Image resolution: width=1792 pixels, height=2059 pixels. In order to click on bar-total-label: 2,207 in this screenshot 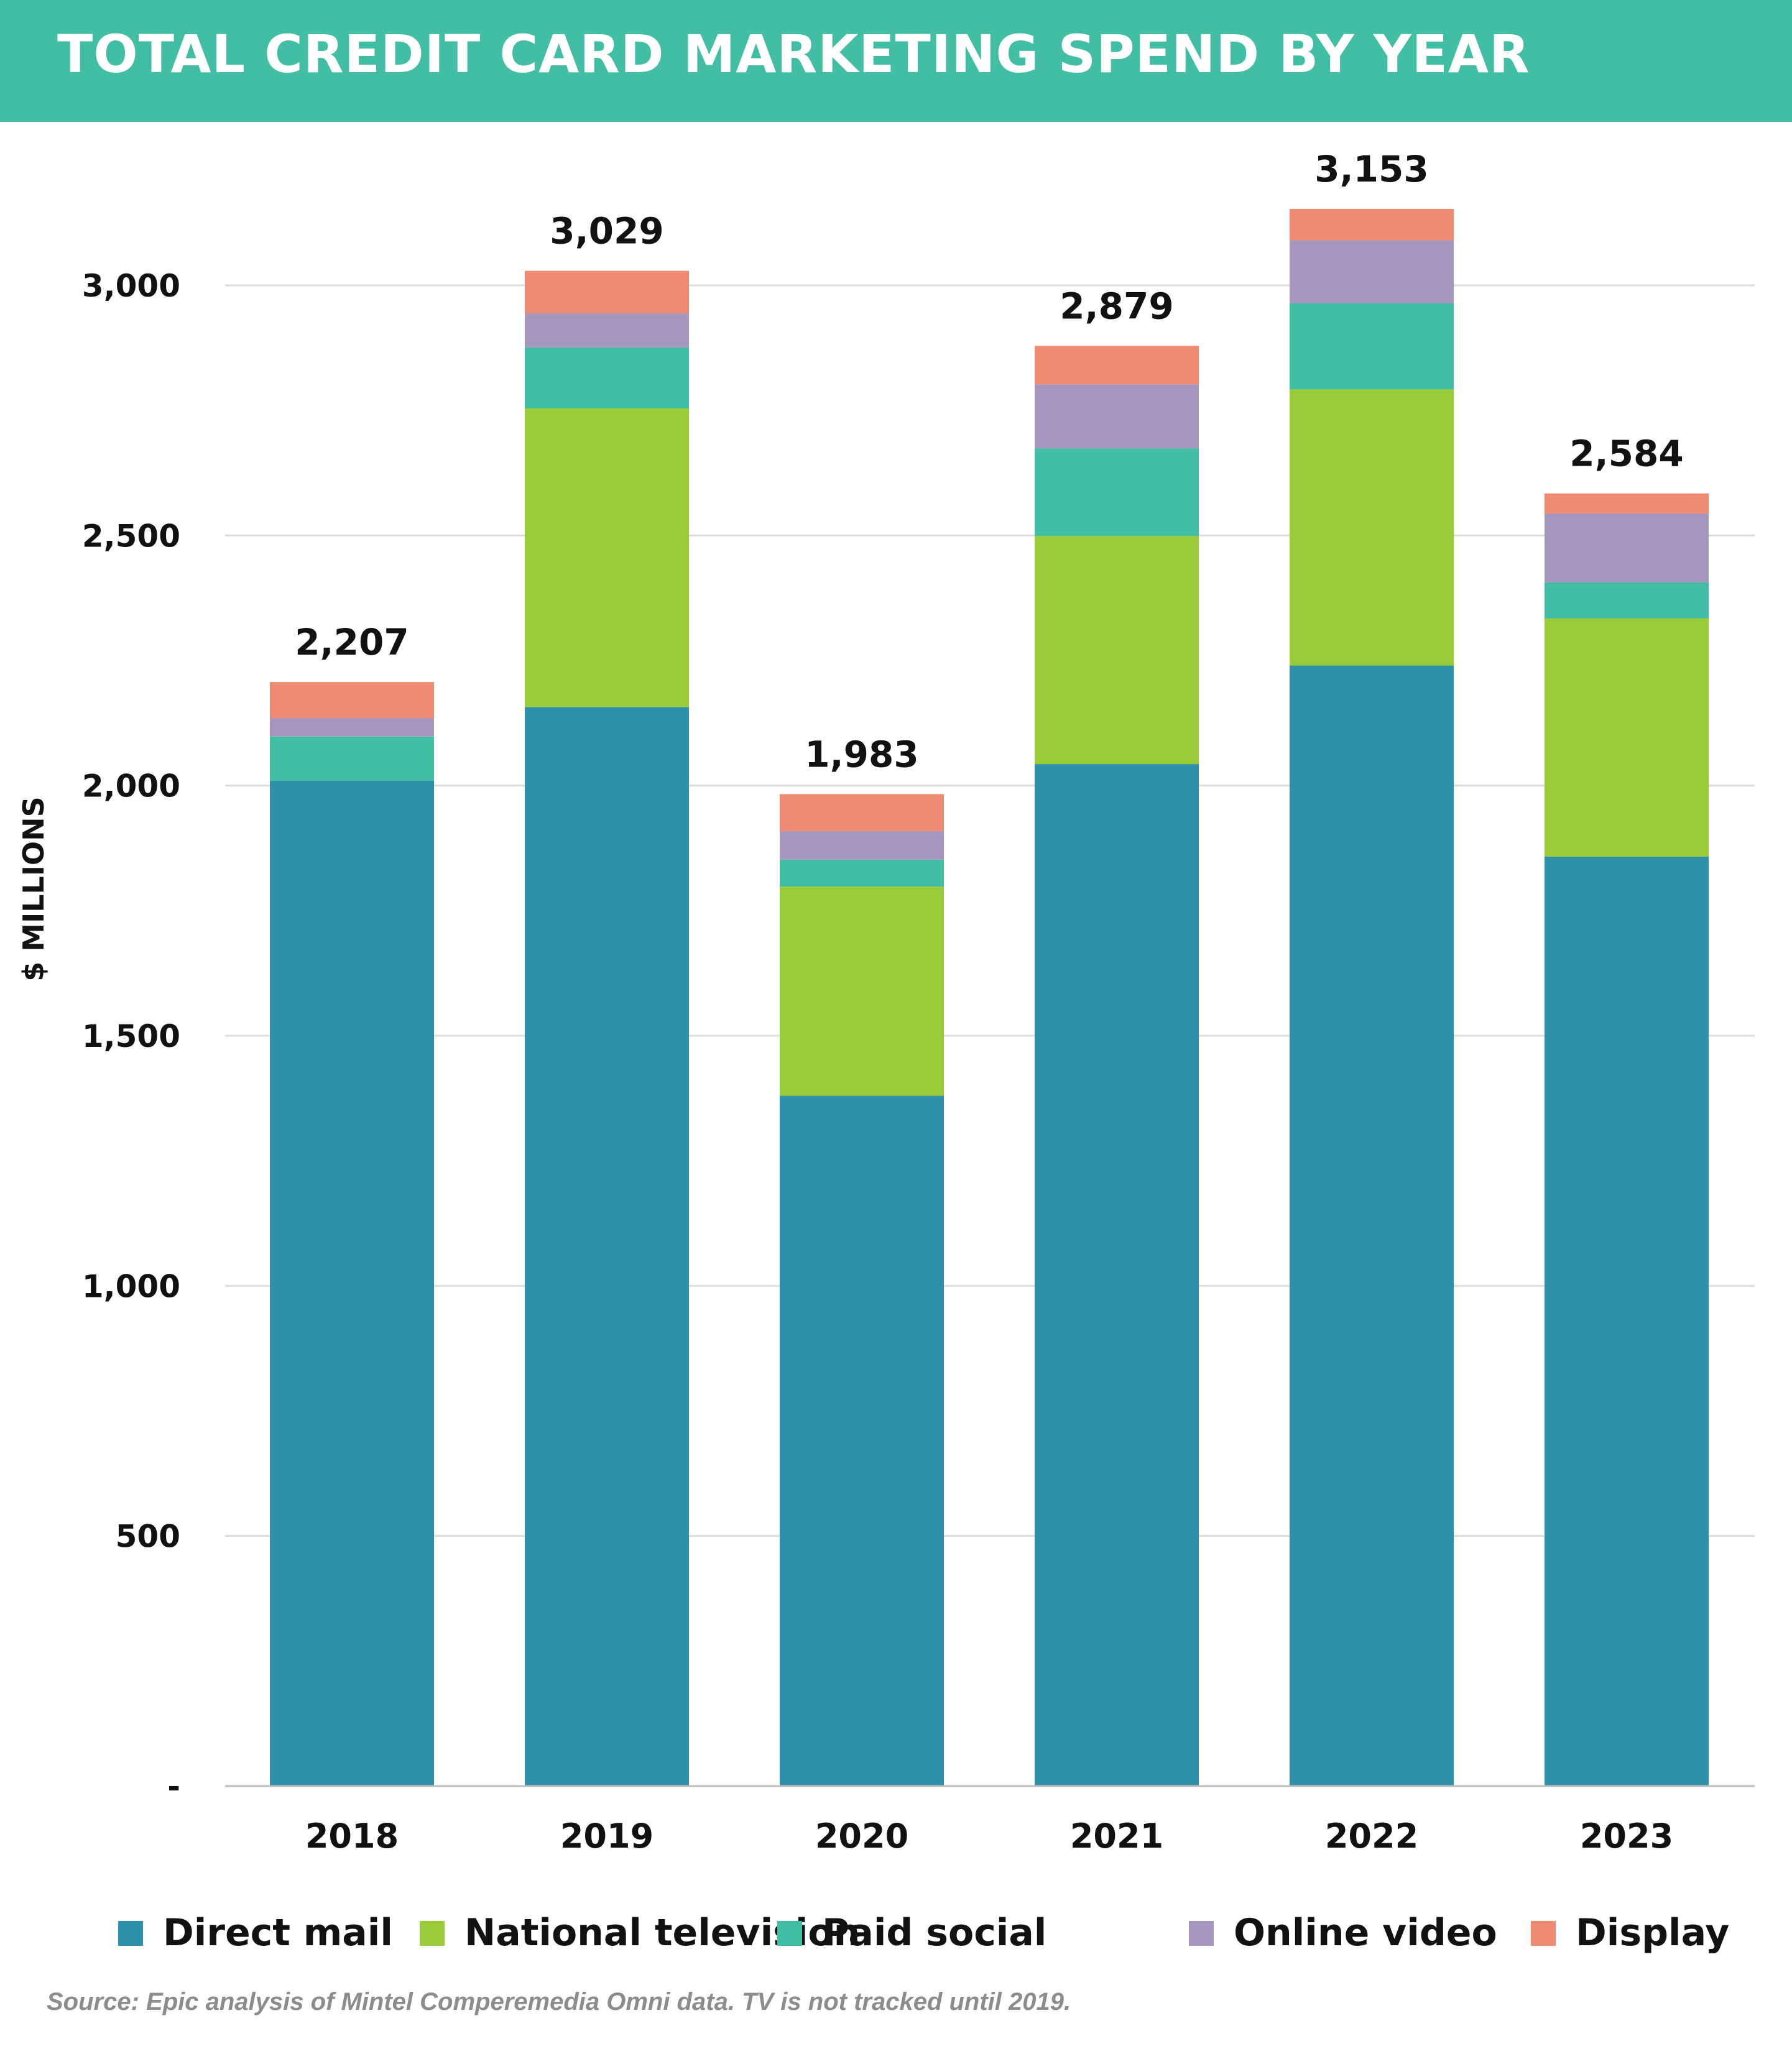, I will do `click(352, 642)`.